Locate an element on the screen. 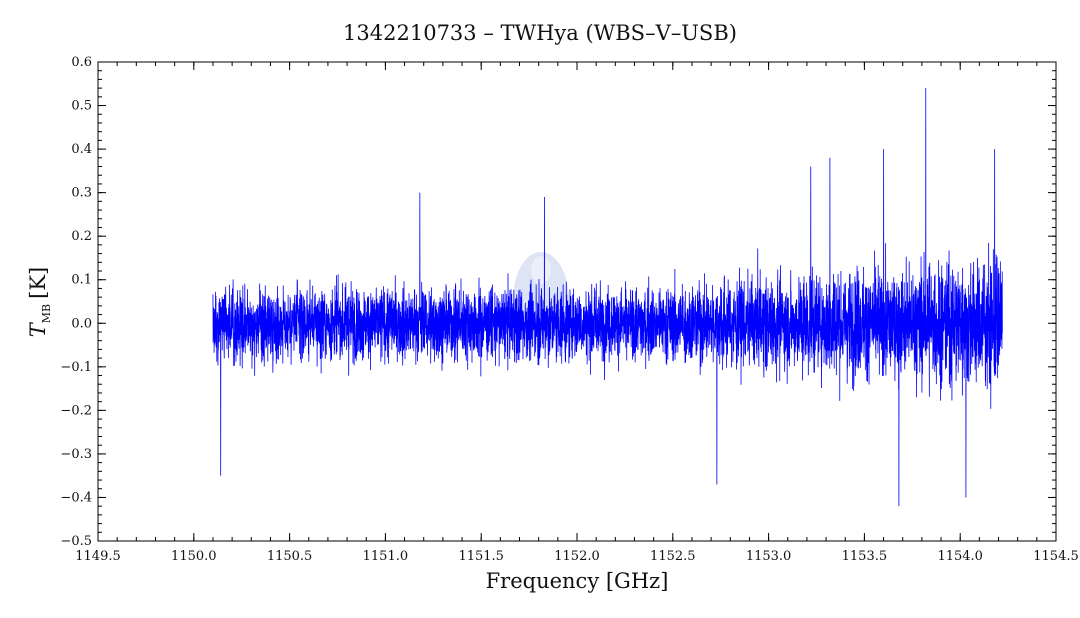  y-tick-label: 0.6 is located at coordinates (81, 62).